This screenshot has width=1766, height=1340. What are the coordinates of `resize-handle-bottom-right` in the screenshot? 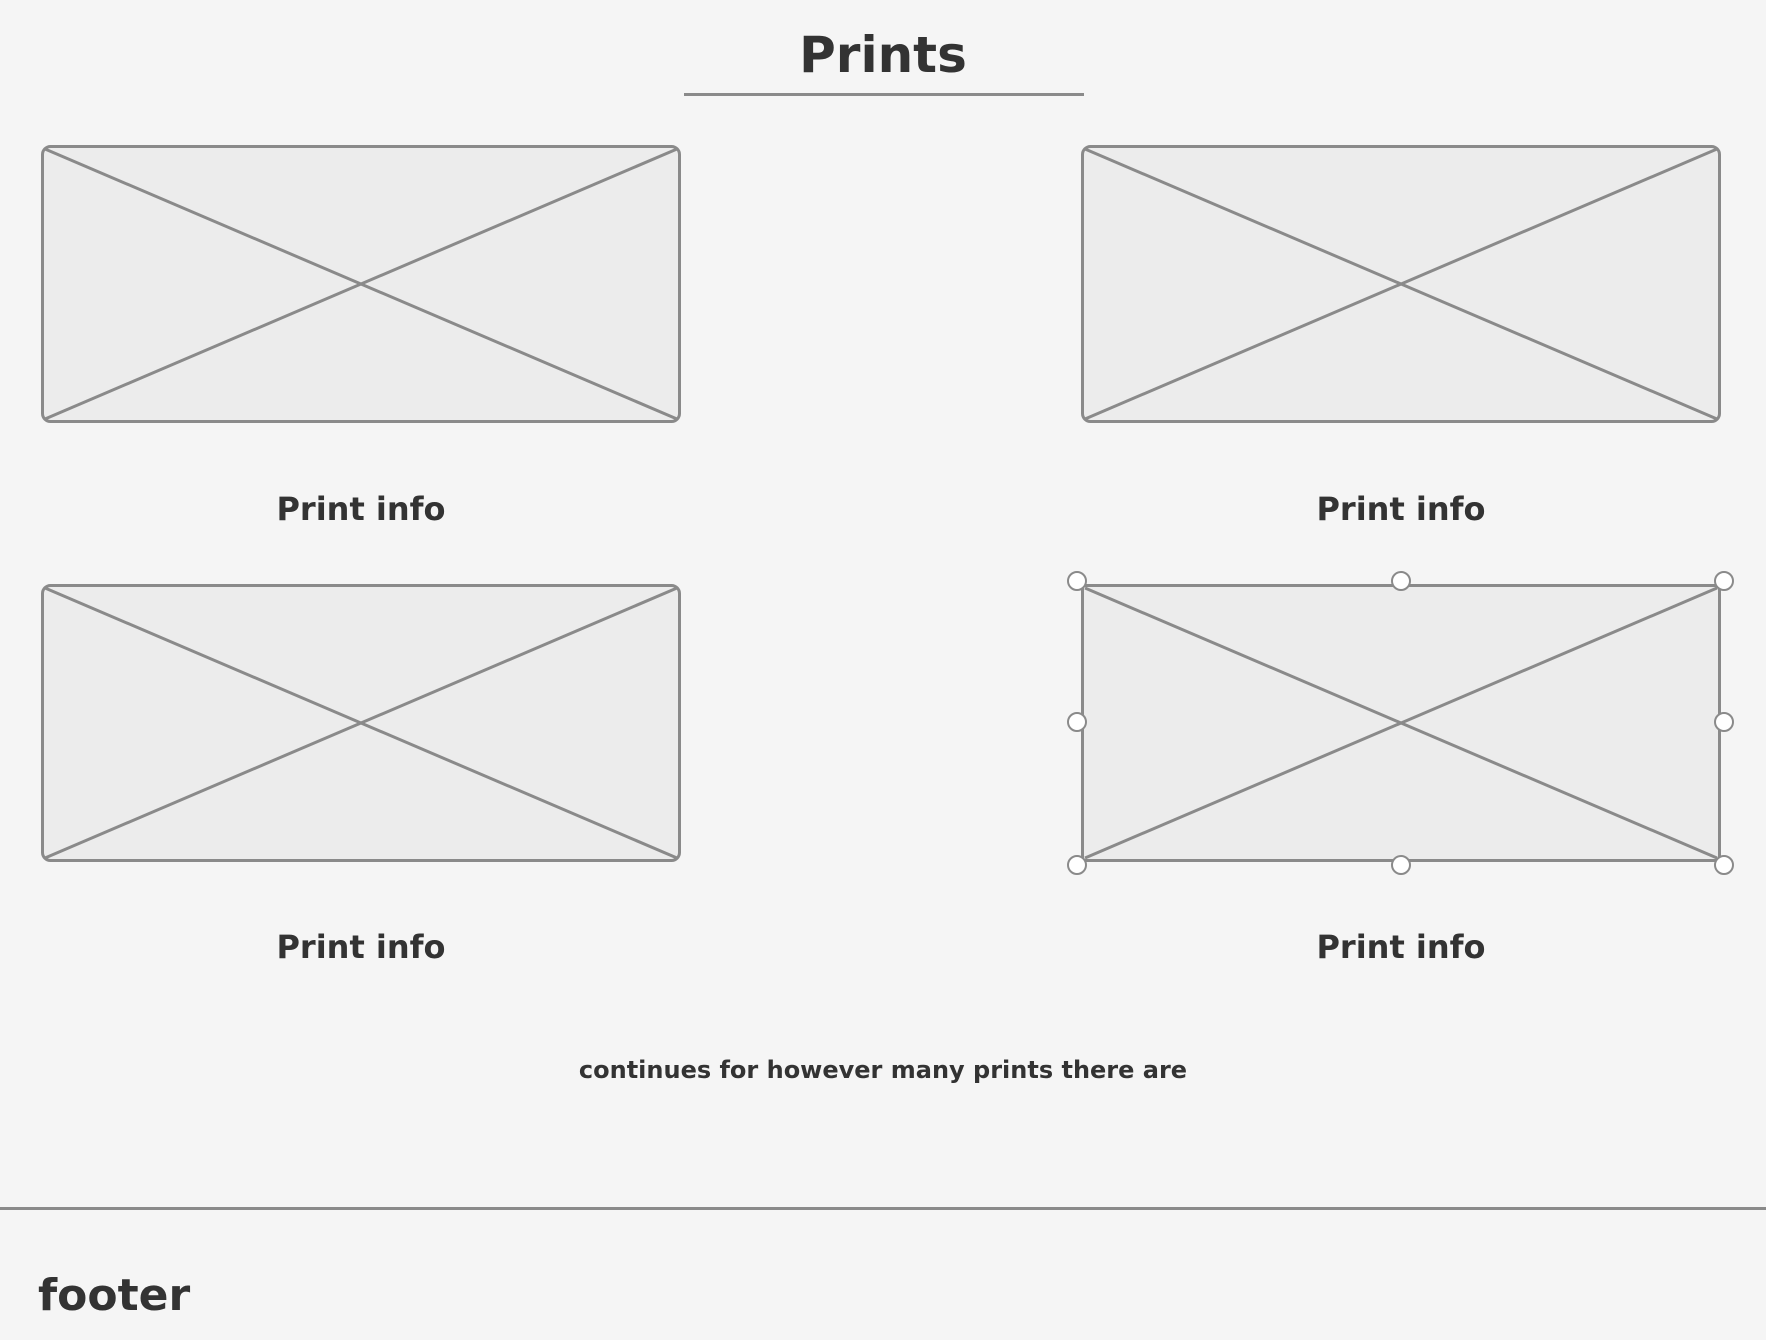 It's located at (1724, 865).